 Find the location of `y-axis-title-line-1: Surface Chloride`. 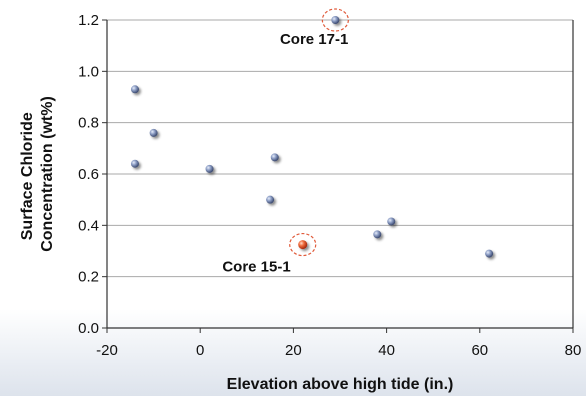

y-axis-title-line-1: Surface Chloride is located at coordinates (27, 176).